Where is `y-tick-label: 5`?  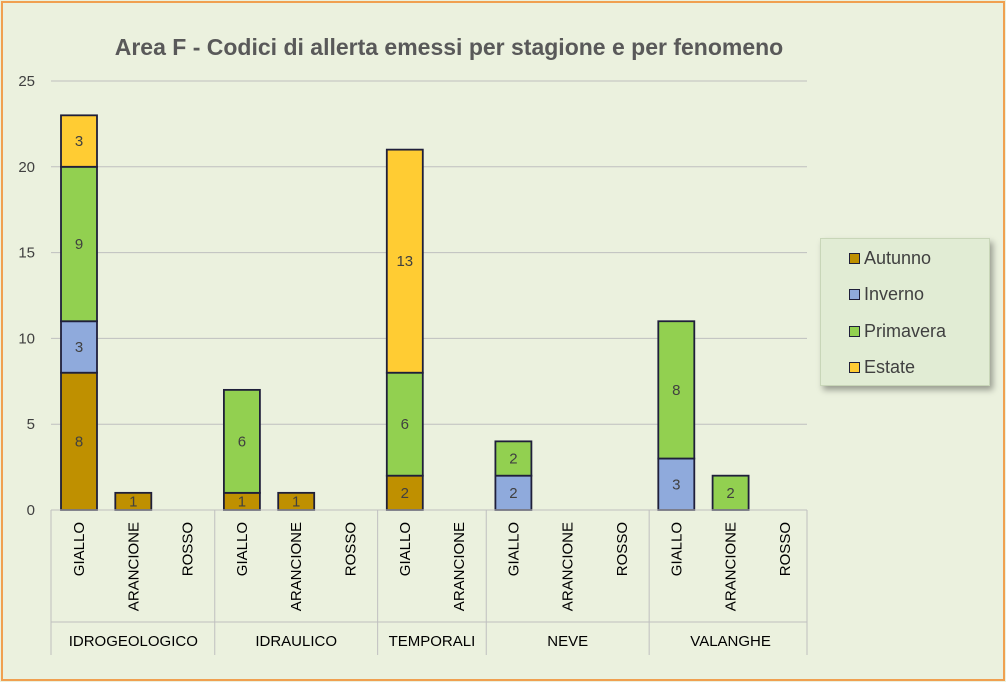 y-tick-label: 5 is located at coordinates (31, 424).